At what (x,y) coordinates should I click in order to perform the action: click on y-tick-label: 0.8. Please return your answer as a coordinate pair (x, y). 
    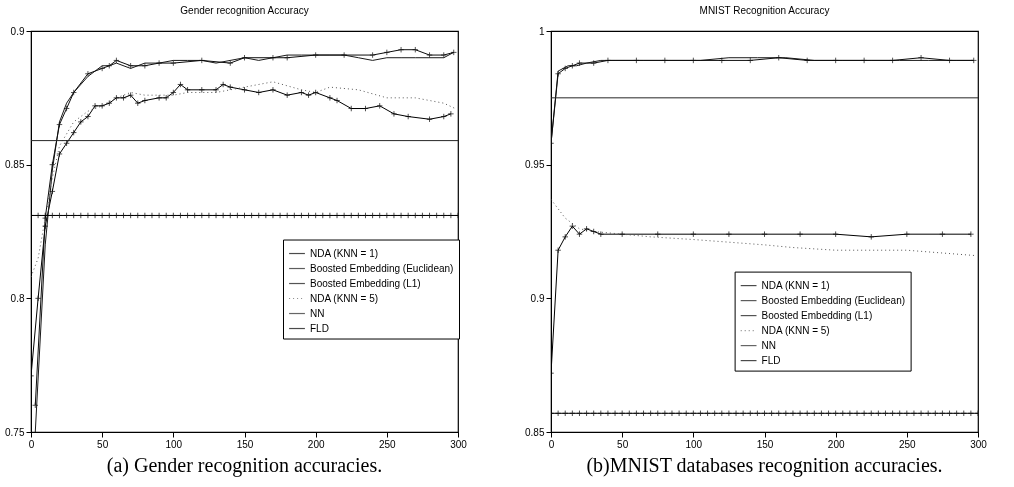
    Looking at the image, I should click on (17, 298).